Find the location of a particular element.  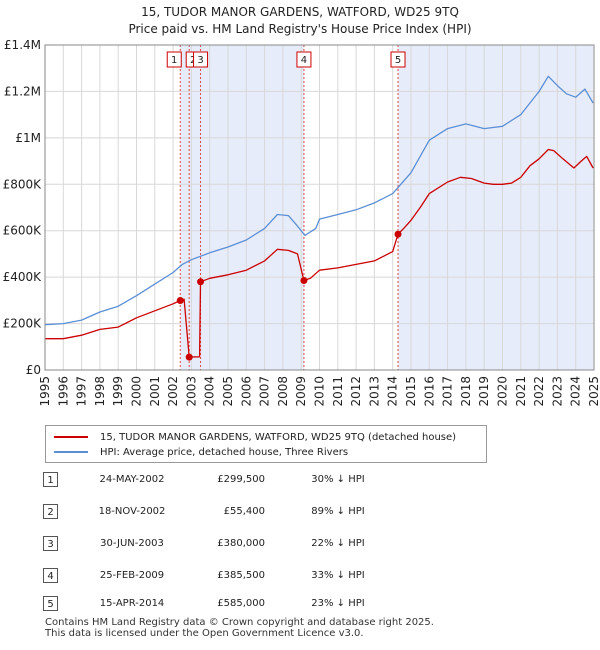

x-tick-label: 2000 is located at coordinates (137, 391).